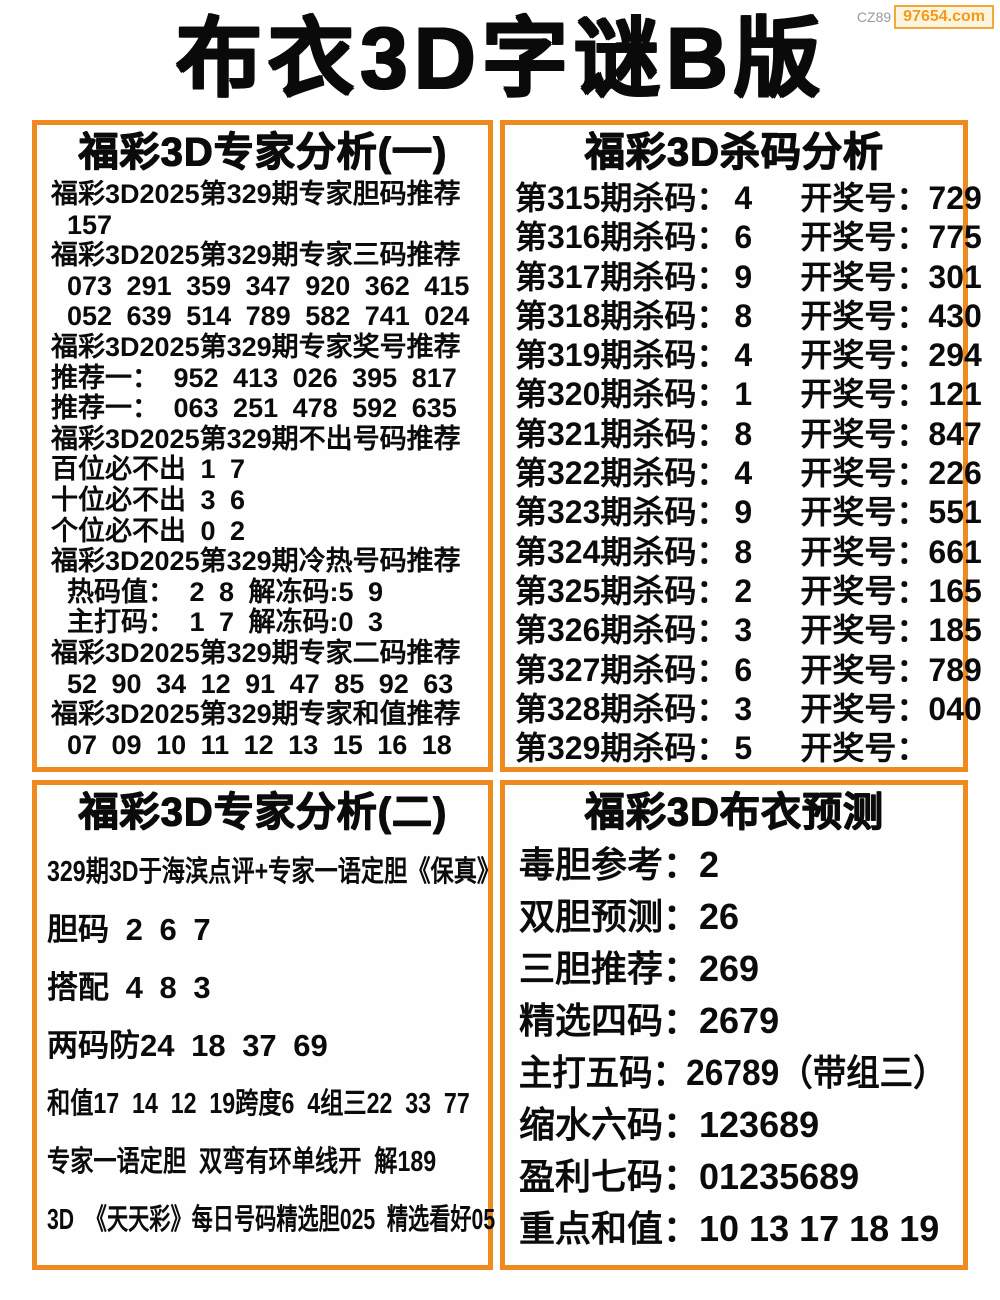  What do you see at coordinates (955, 394) in the screenshot?
I see `draw-number-value: 121` at bounding box center [955, 394].